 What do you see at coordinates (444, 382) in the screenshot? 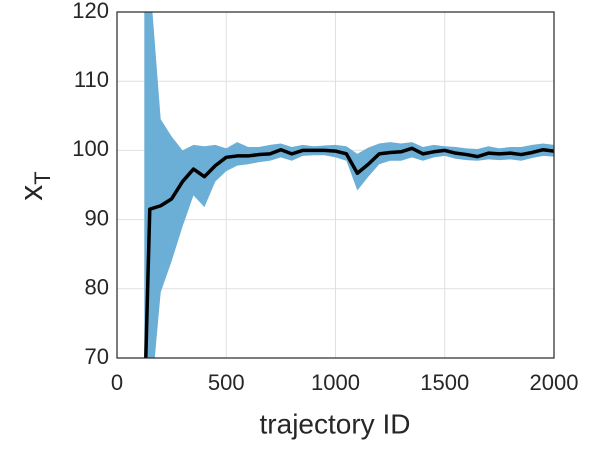
I see `x-tick-label: 1500` at bounding box center [444, 382].